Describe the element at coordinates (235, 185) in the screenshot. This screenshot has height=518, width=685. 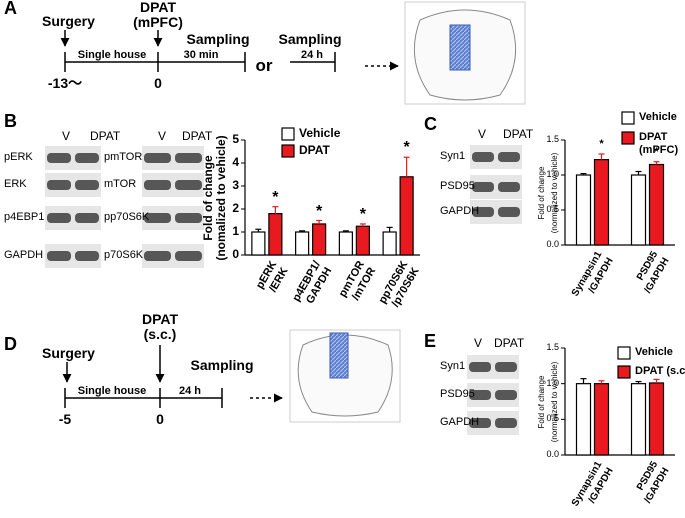
I see `y-tick-label: 3` at that location.